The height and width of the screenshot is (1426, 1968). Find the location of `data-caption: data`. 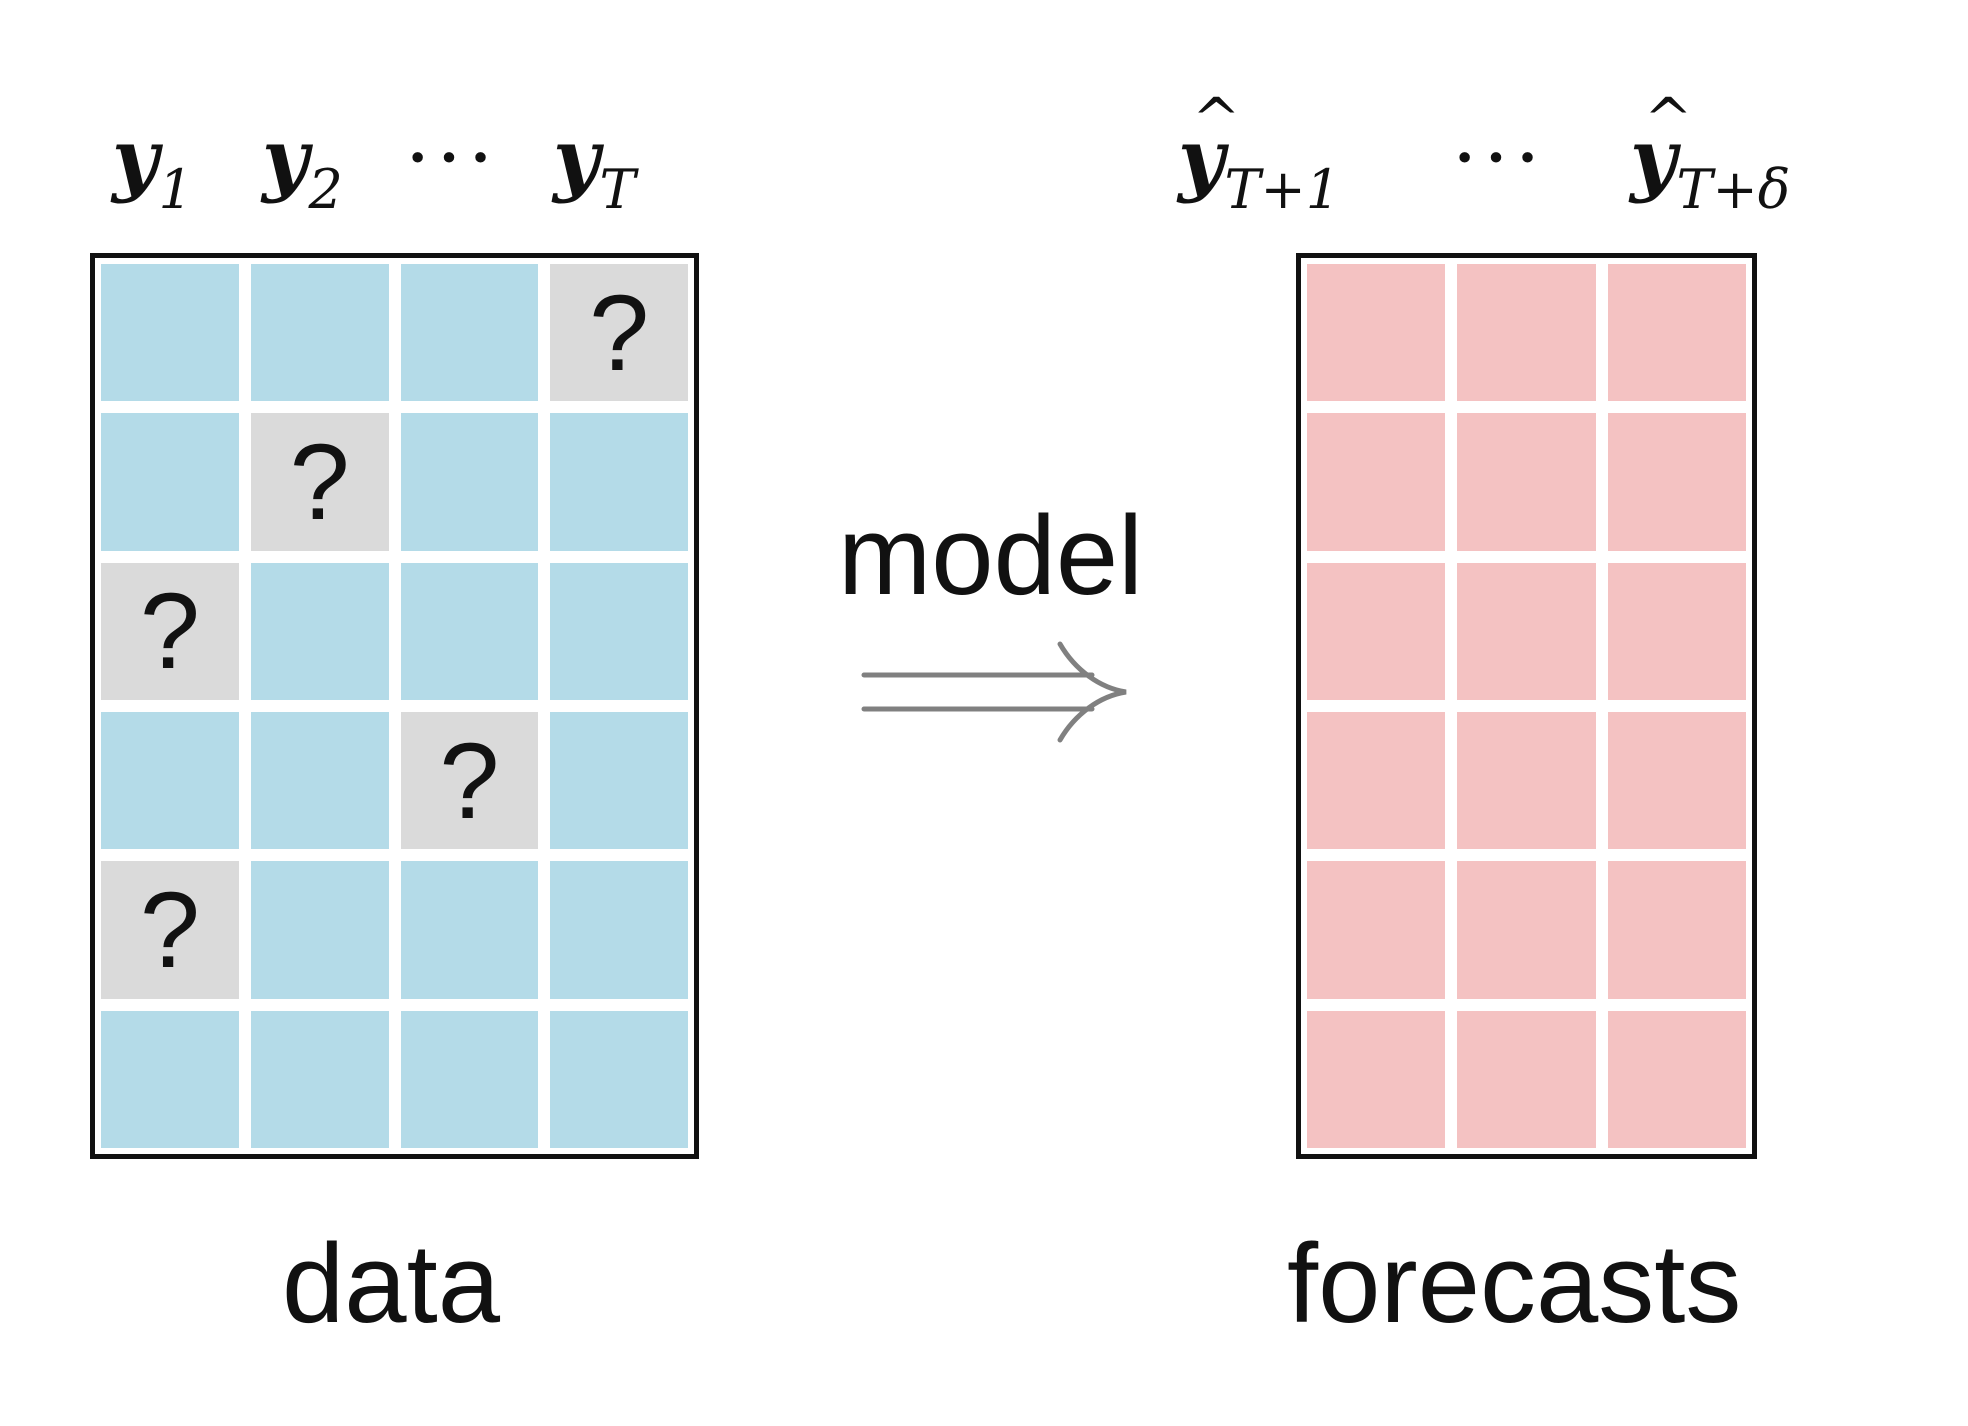

data-caption: data is located at coordinates (391, 1283).